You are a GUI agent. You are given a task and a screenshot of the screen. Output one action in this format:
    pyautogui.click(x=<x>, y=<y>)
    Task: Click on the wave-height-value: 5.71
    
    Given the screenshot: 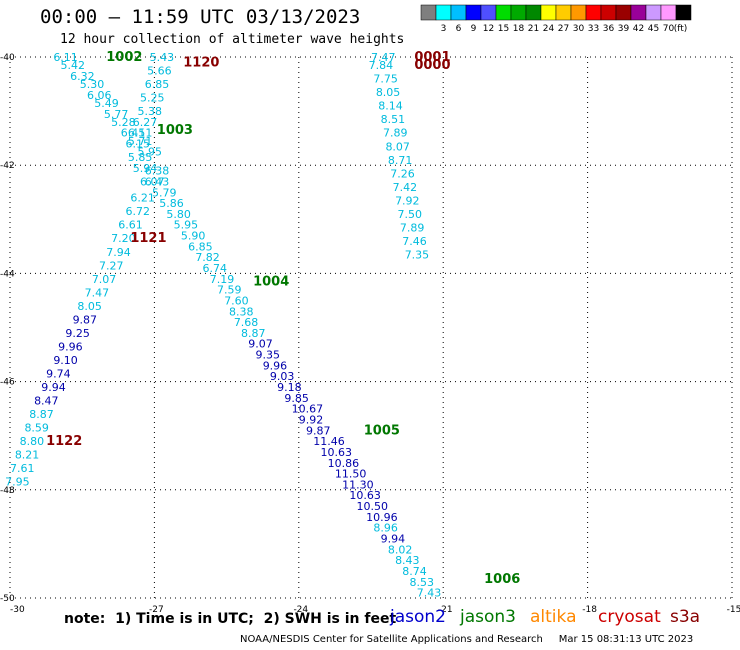 What is the action you would take?
    pyautogui.click(x=140, y=141)
    